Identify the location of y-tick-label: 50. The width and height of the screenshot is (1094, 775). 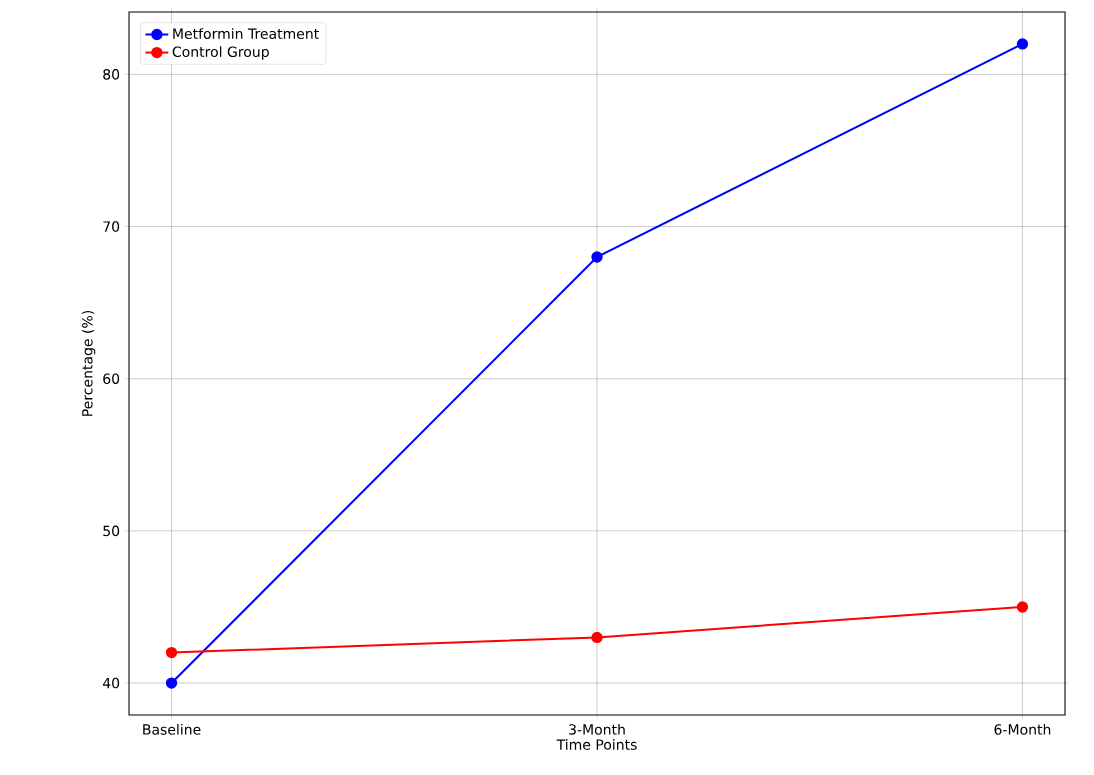
(111, 531).